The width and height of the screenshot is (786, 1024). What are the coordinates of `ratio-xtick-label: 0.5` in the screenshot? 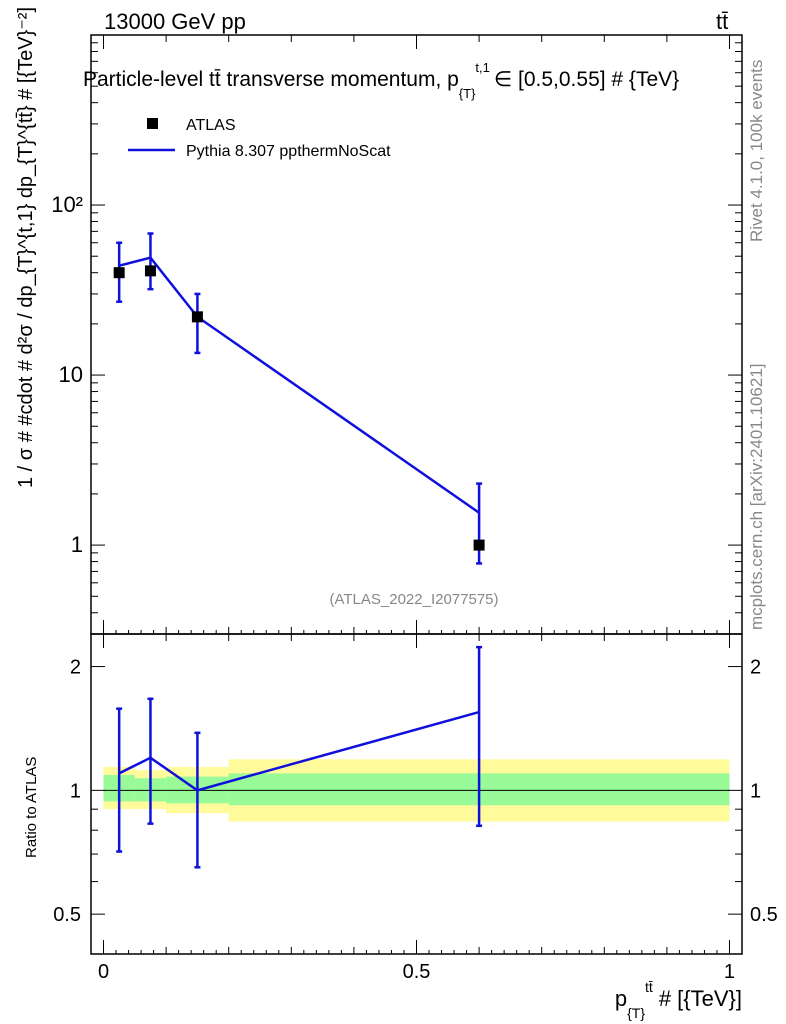 It's located at (417, 972).